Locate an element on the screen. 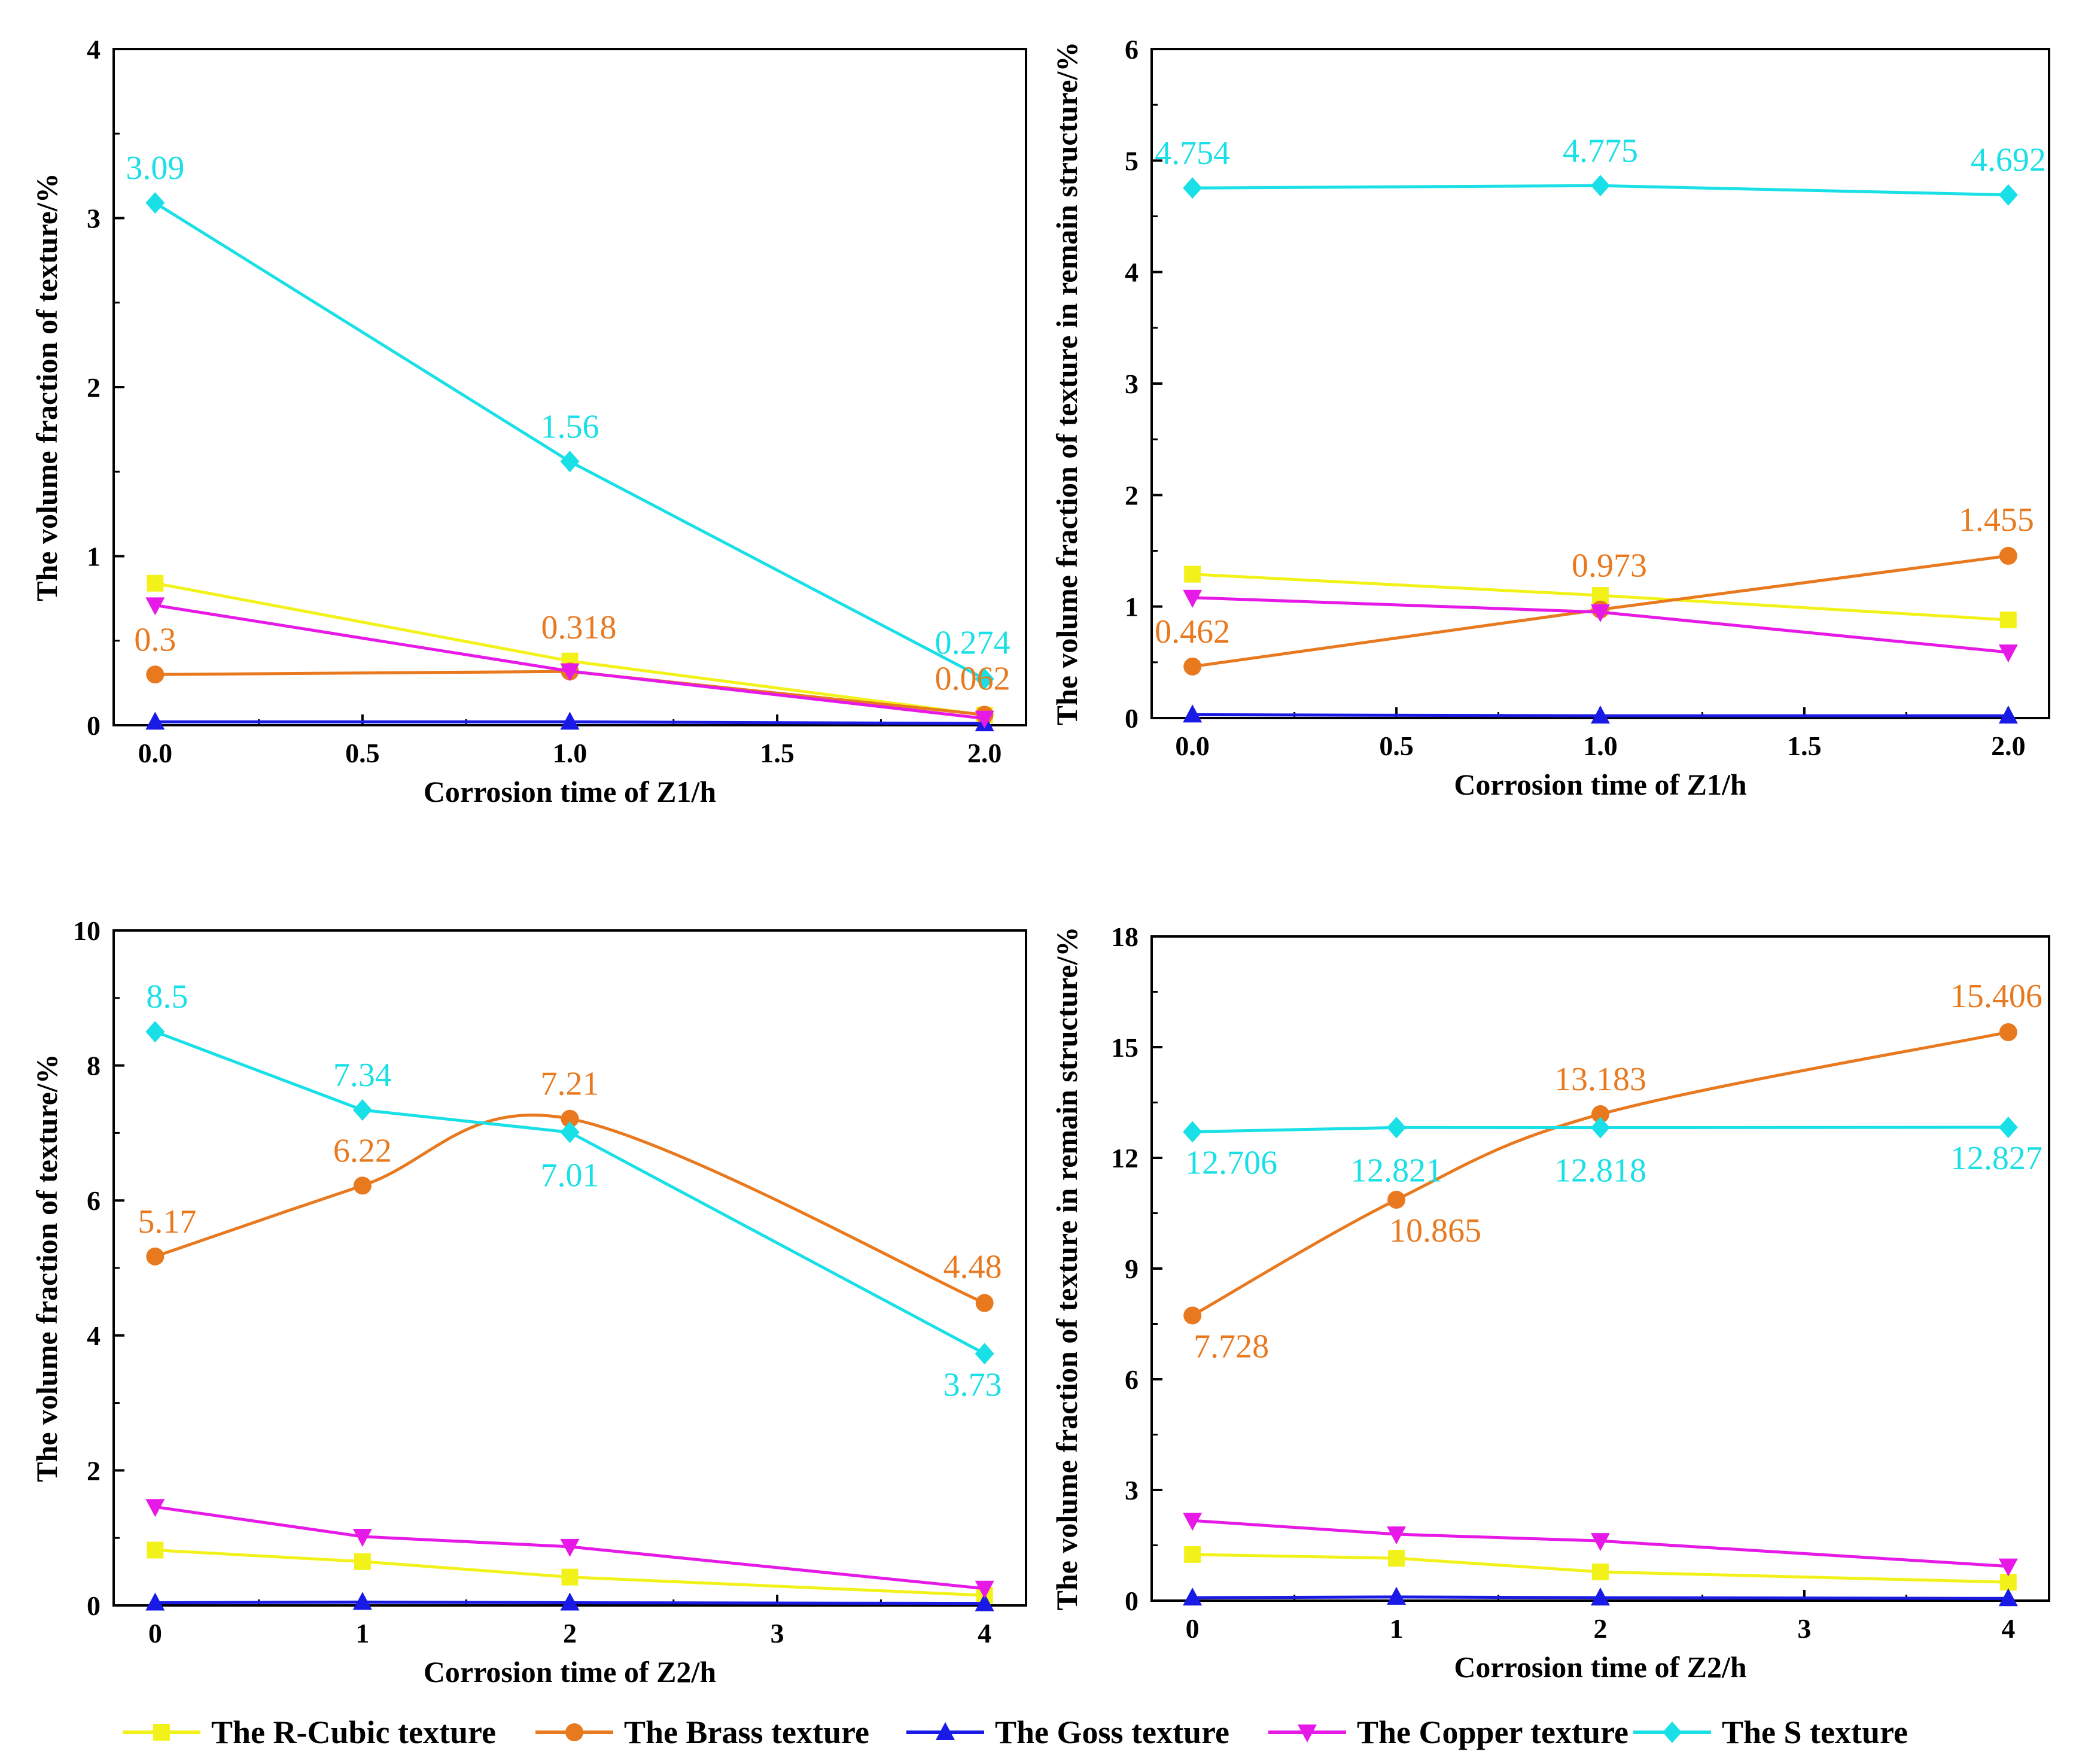 The height and width of the screenshot is (1764, 2073). series-line-brass is located at coordinates (569, 1209).